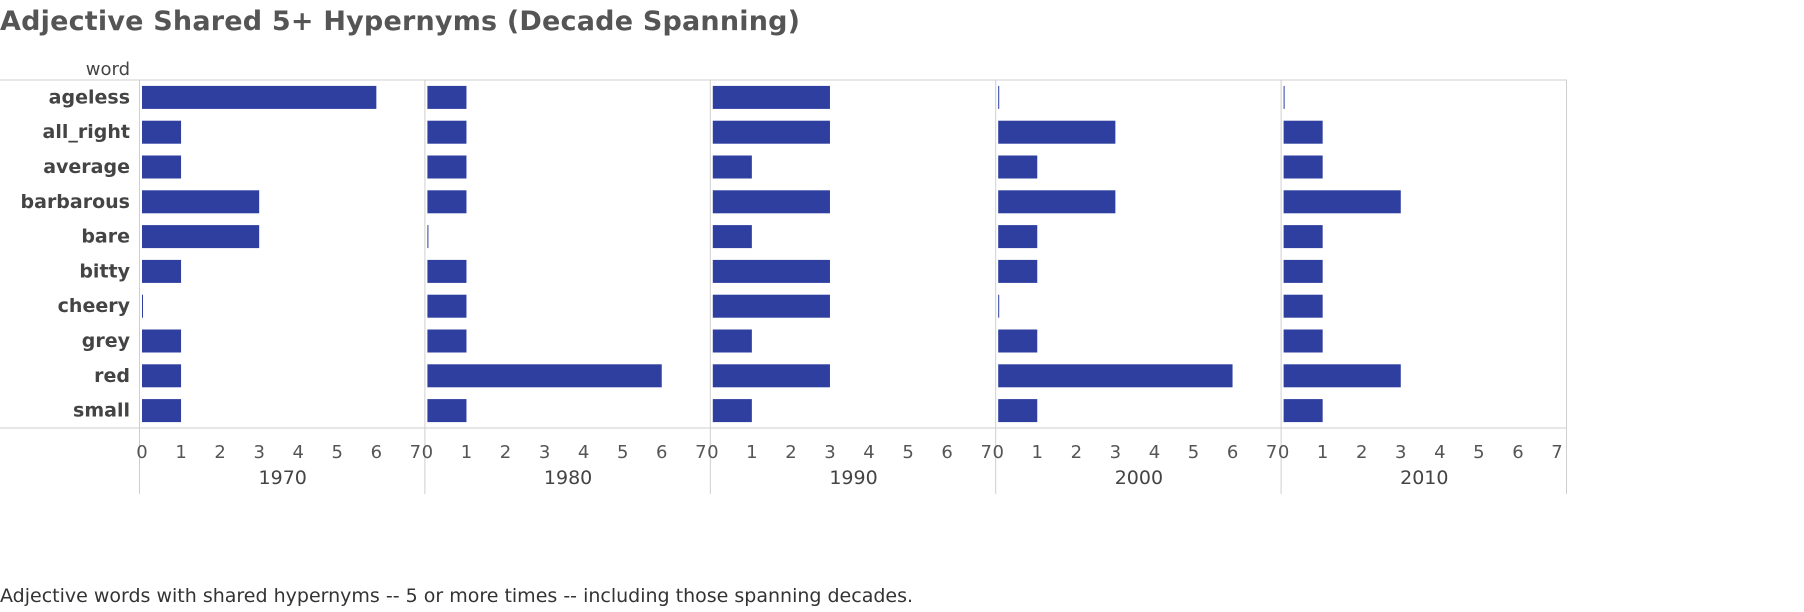  Describe the element at coordinates (1303, 271) in the screenshot. I see `bar-2010-bitty` at that location.